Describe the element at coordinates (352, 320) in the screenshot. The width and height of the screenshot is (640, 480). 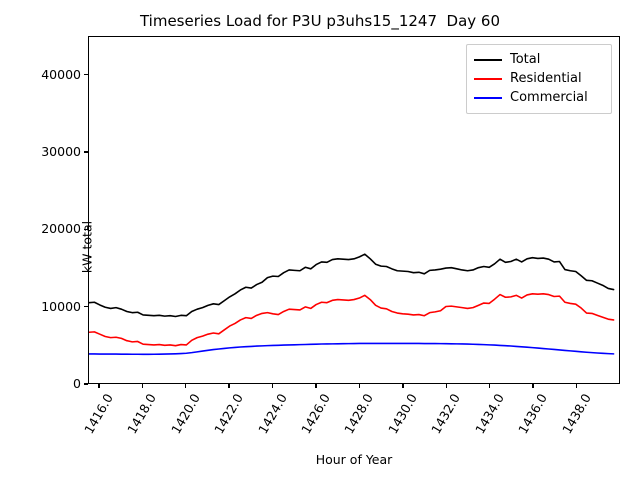
I see `series-line-residential` at that location.